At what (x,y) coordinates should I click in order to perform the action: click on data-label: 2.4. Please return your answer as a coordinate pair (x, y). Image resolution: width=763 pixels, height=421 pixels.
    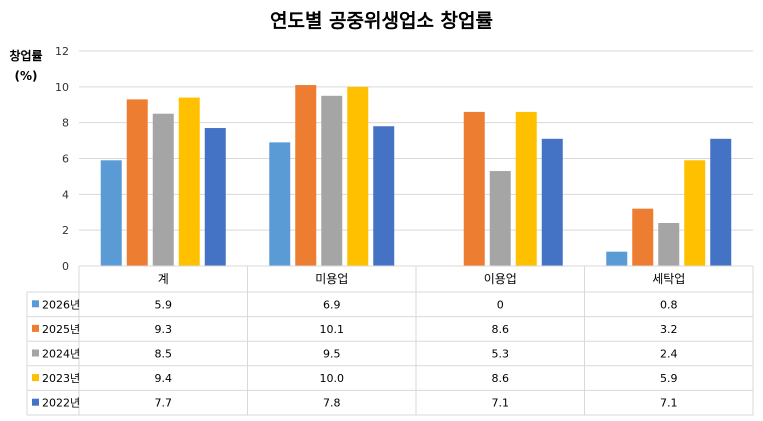
    Looking at the image, I should click on (669, 354).